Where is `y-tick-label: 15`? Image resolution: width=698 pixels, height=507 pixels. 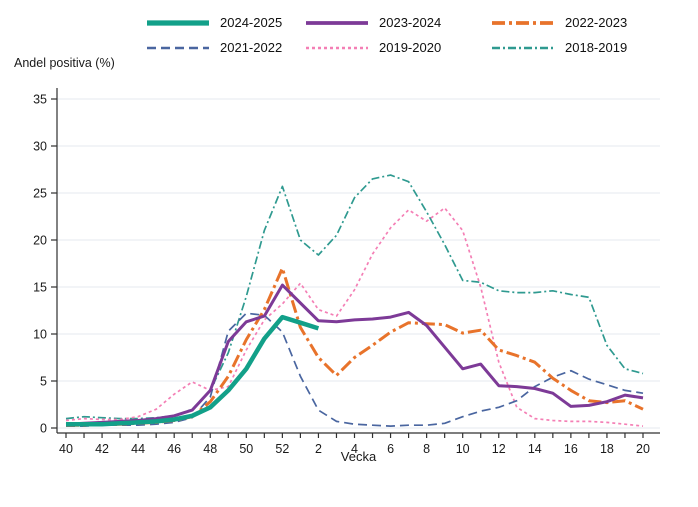
y-tick-label: 15 is located at coordinates (40, 288).